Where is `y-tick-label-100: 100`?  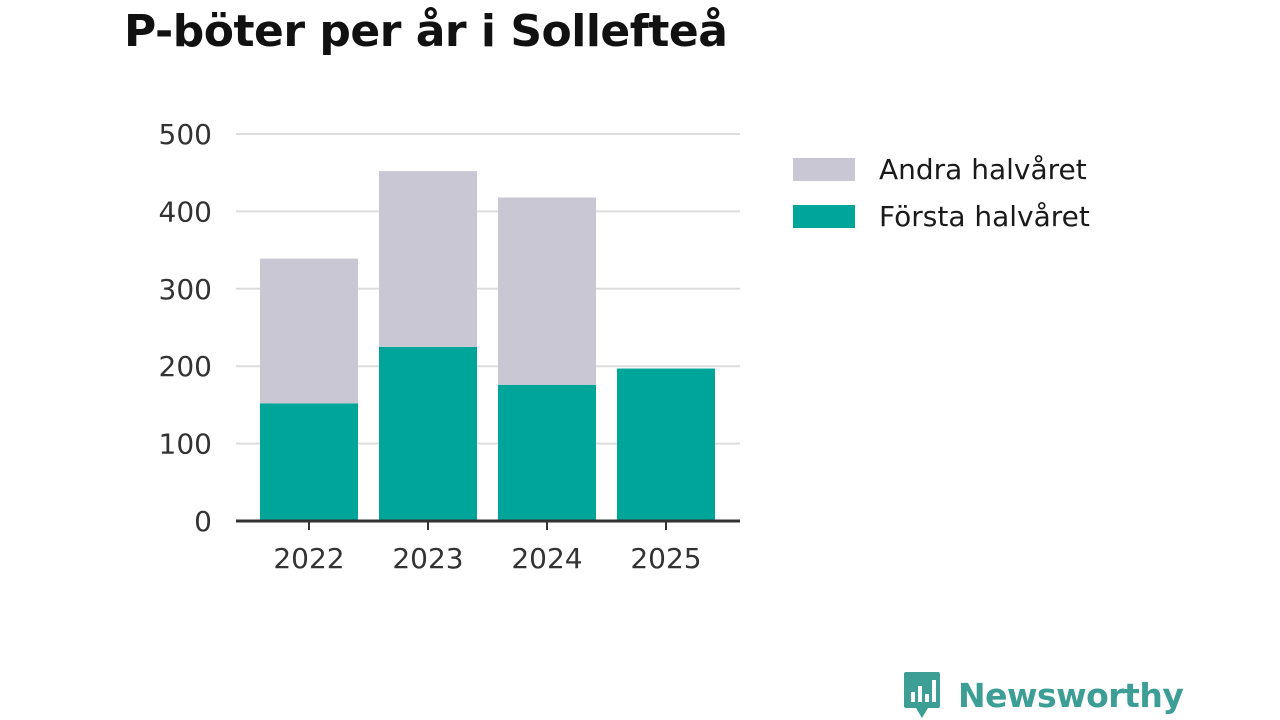 y-tick-label-100: 100 is located at coordinates (185, 444).